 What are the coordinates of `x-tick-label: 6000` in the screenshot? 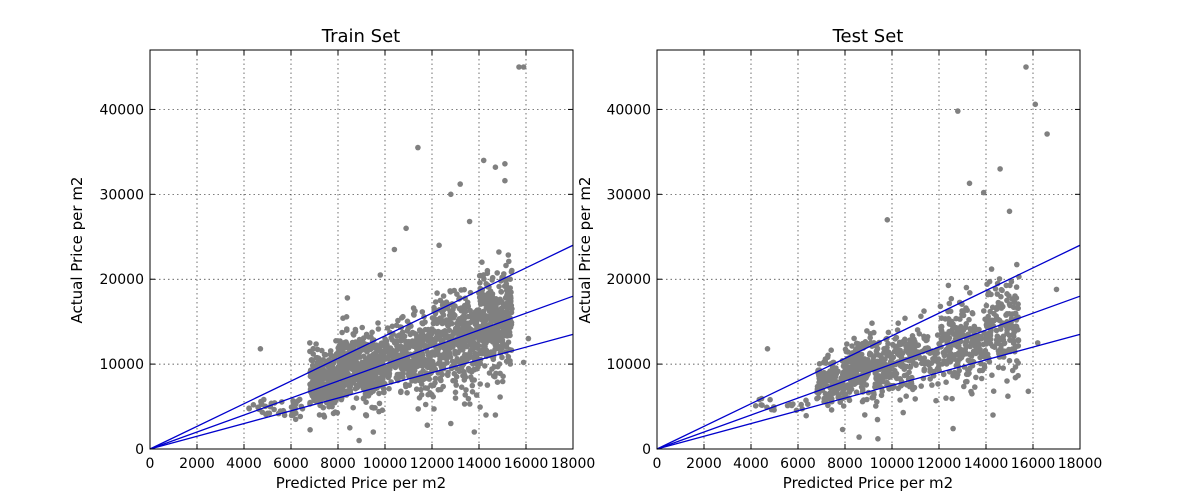 It's located at (798, 464).